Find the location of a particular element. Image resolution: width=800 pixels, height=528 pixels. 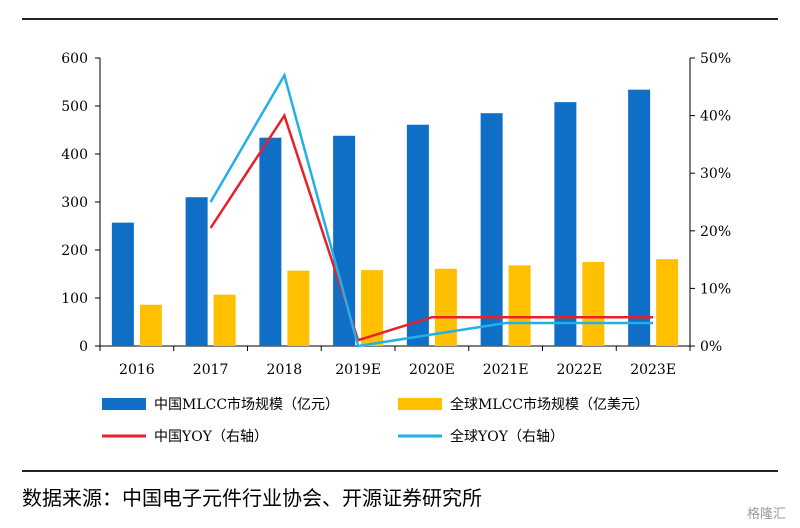

x-tick-label: 2018 is located at coordinates (285, 370).